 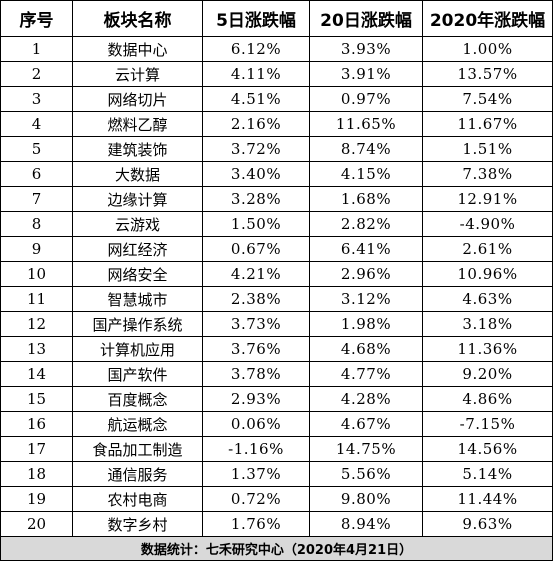 I want to click on row-5day-change: 0.06%, so click(x=256, y=424).